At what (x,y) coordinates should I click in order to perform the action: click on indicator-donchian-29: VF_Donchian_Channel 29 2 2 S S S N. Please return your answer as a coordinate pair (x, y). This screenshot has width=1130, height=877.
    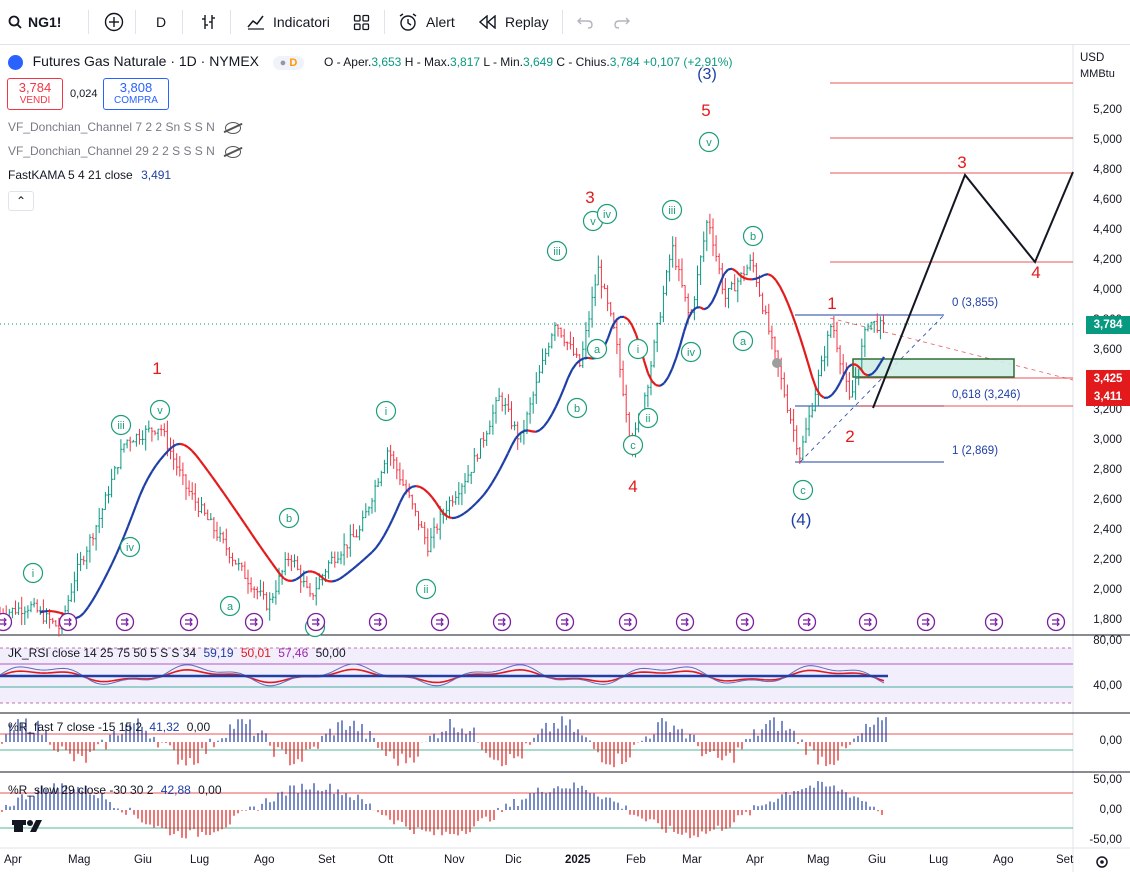
    Looking at the image, I should click on (124, 151).